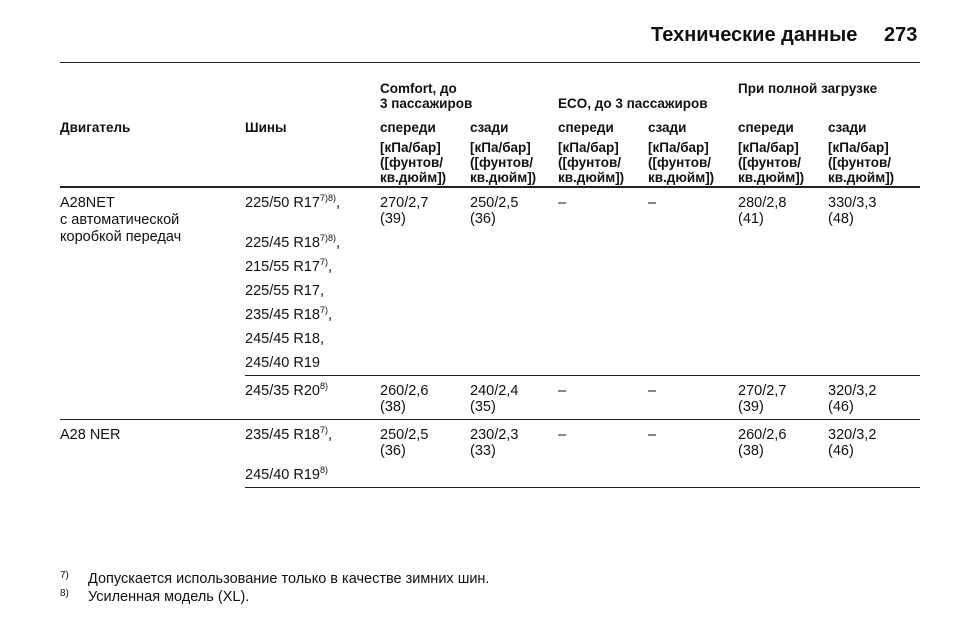 This screenshot has height=642, width=960. What do you see at coordinates (633, 103) in the screenshot?
I see `group-header: ECO, до 3 пассажиров` at bounding box center [633, 103].